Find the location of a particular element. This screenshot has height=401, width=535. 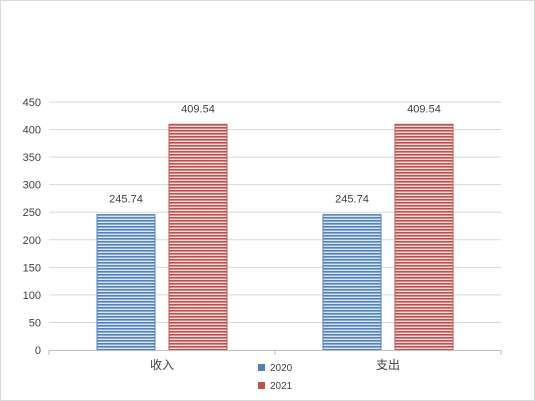

legend-label: 2020 is located at coordinates (281, 368).